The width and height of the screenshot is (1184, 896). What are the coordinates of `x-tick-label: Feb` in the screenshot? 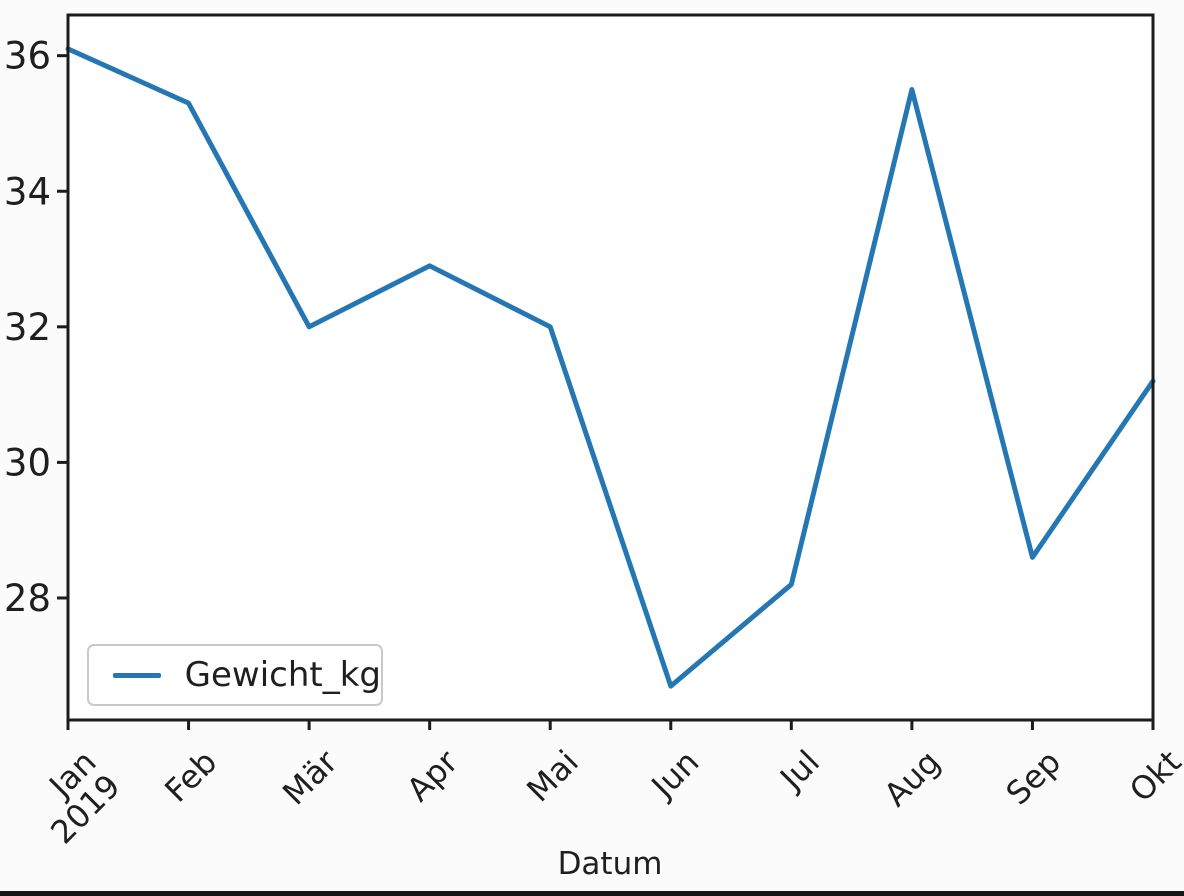 It's located at (190, 776).